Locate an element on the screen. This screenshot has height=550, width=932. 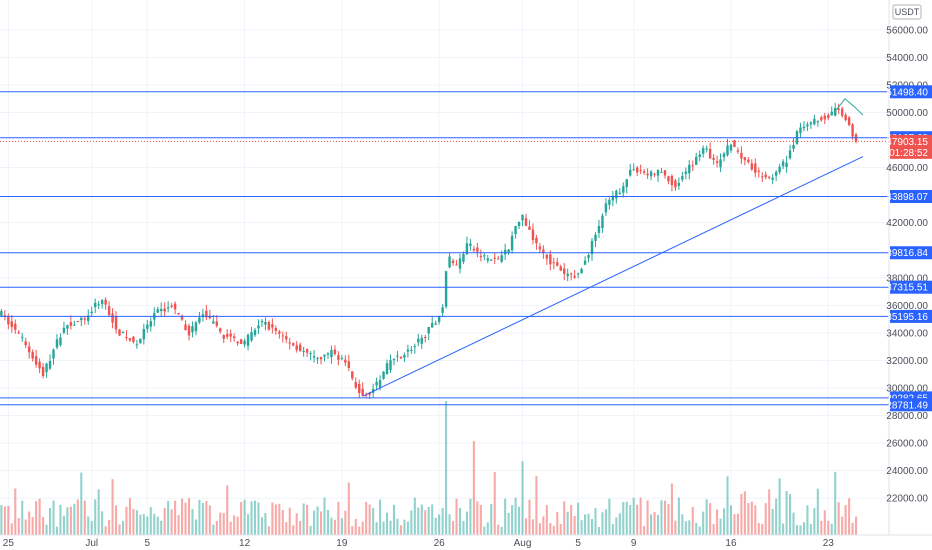
time-tick-label: 19 is located at coordinates (342, 543).